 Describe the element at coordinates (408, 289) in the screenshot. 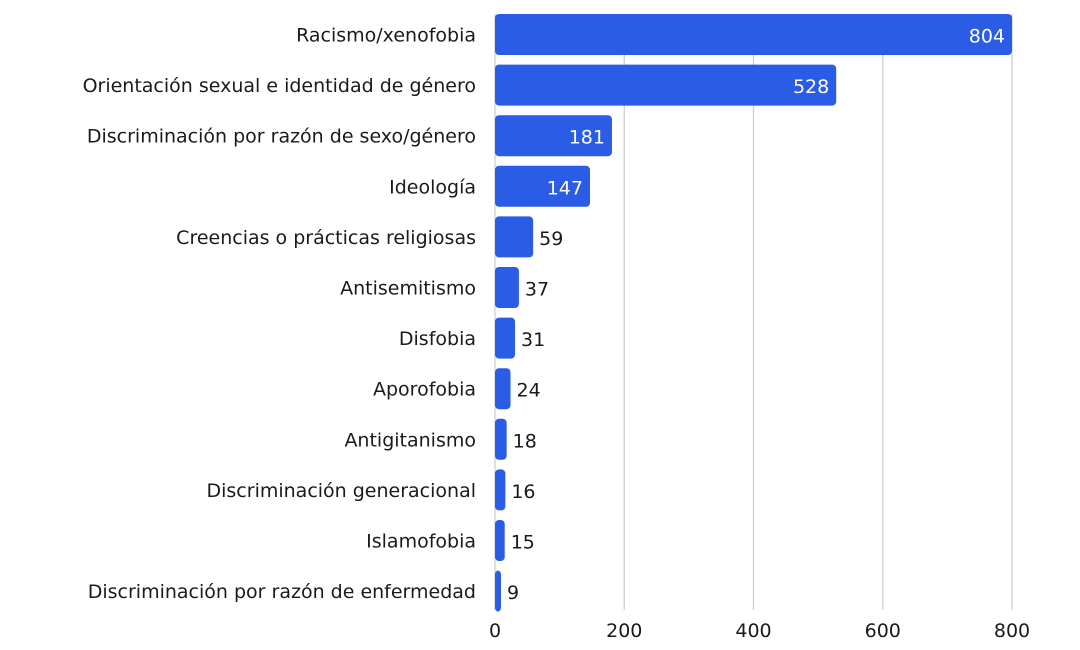

I see `category-label: Antisemitismo` at that location.